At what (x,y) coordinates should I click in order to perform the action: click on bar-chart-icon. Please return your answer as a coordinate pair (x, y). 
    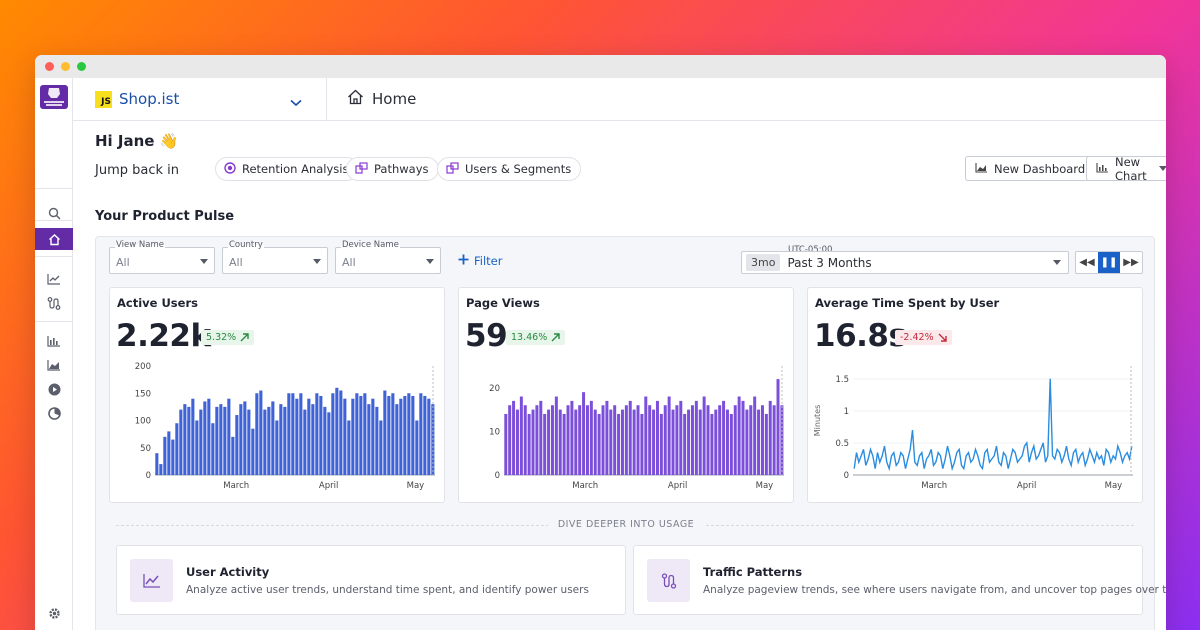
    Looking at the image, I should click on (54, 341).